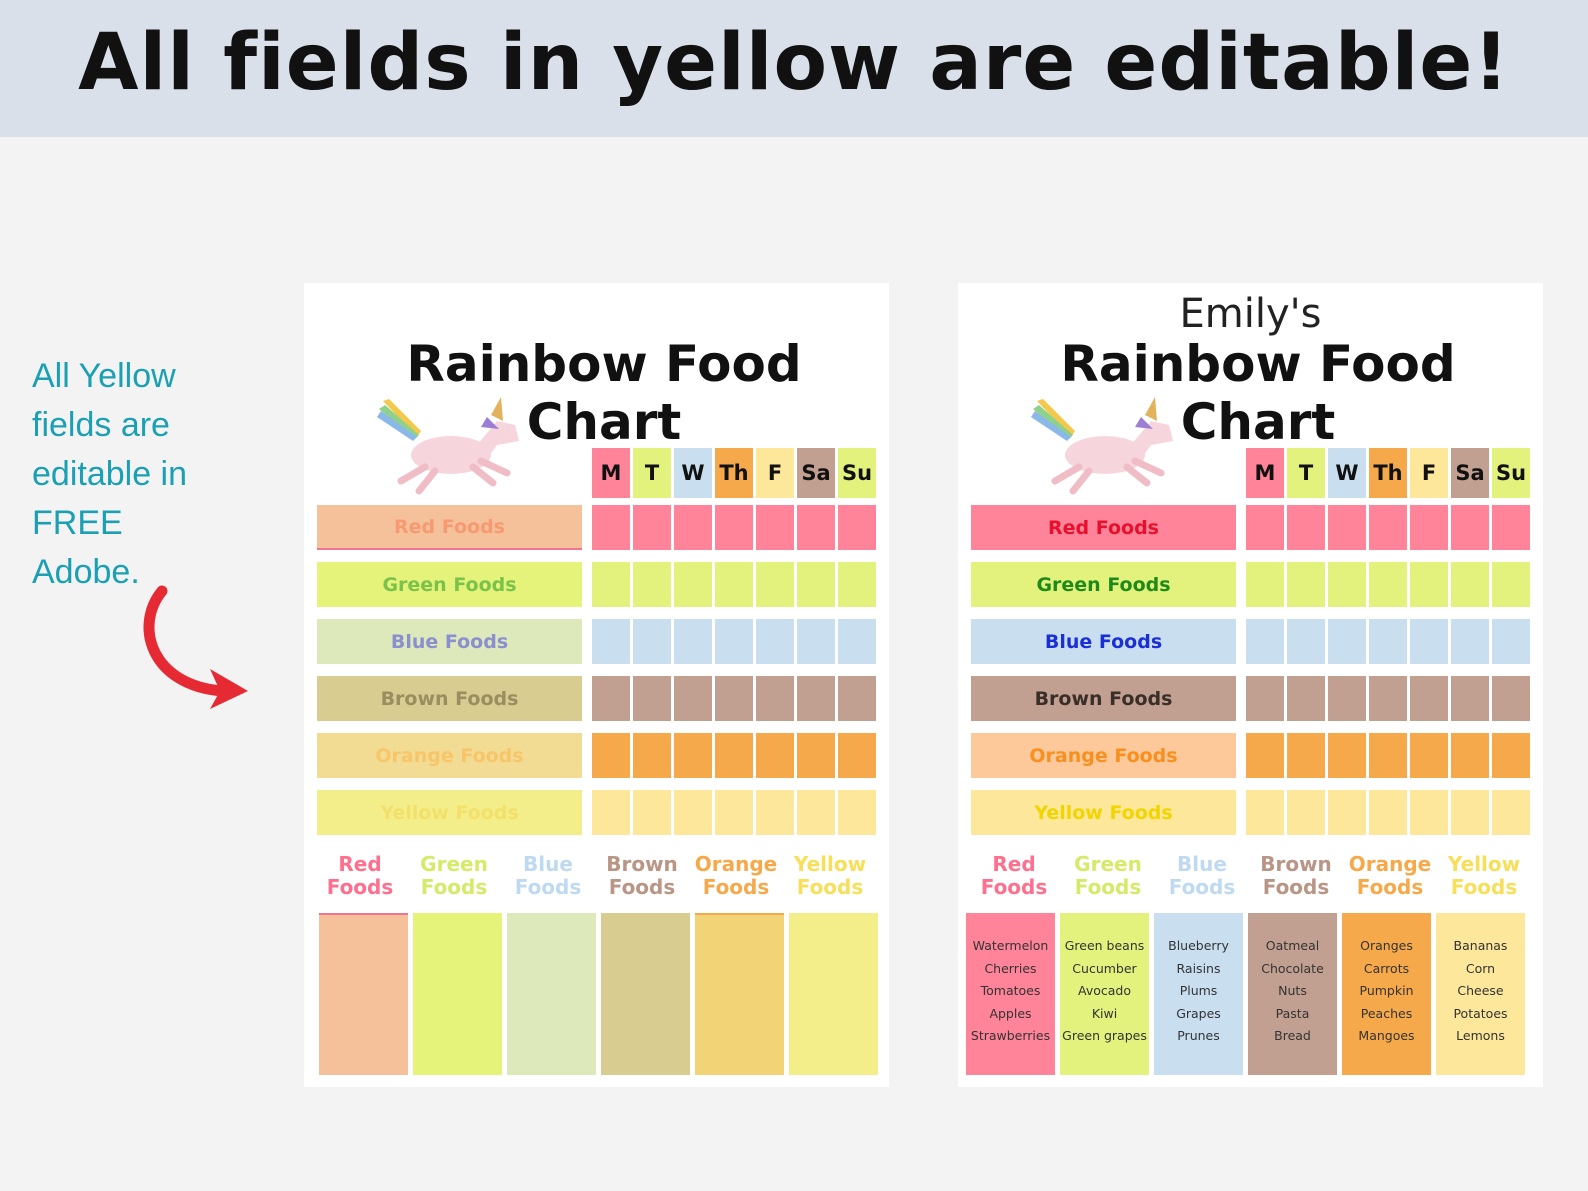 The height and width of the screenshot is (1191, 1588). I want to click on owner-name-field: Emily's, so click(1250, 314).